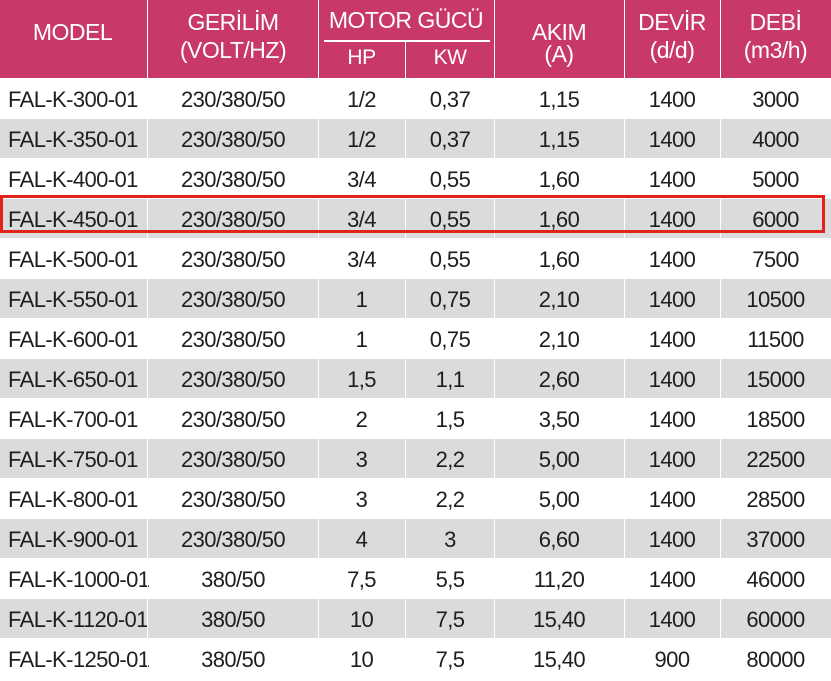 Image resolution: width=831 pixels, height=681 pixels. What do you see at coordinates (73, 179) in the screenshot?
I see `cell-model: FAL-K-400-01` at bounding box center [73, 179].